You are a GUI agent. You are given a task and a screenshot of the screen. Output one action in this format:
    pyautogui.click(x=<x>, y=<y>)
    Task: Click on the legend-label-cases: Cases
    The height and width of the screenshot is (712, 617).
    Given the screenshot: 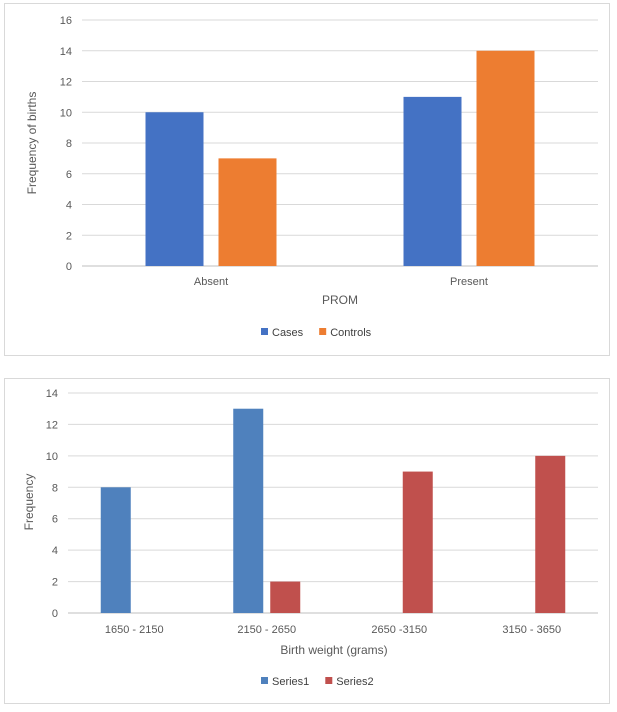 What is the action you would take?
    pyautogui.click(x=288, y=333)
    